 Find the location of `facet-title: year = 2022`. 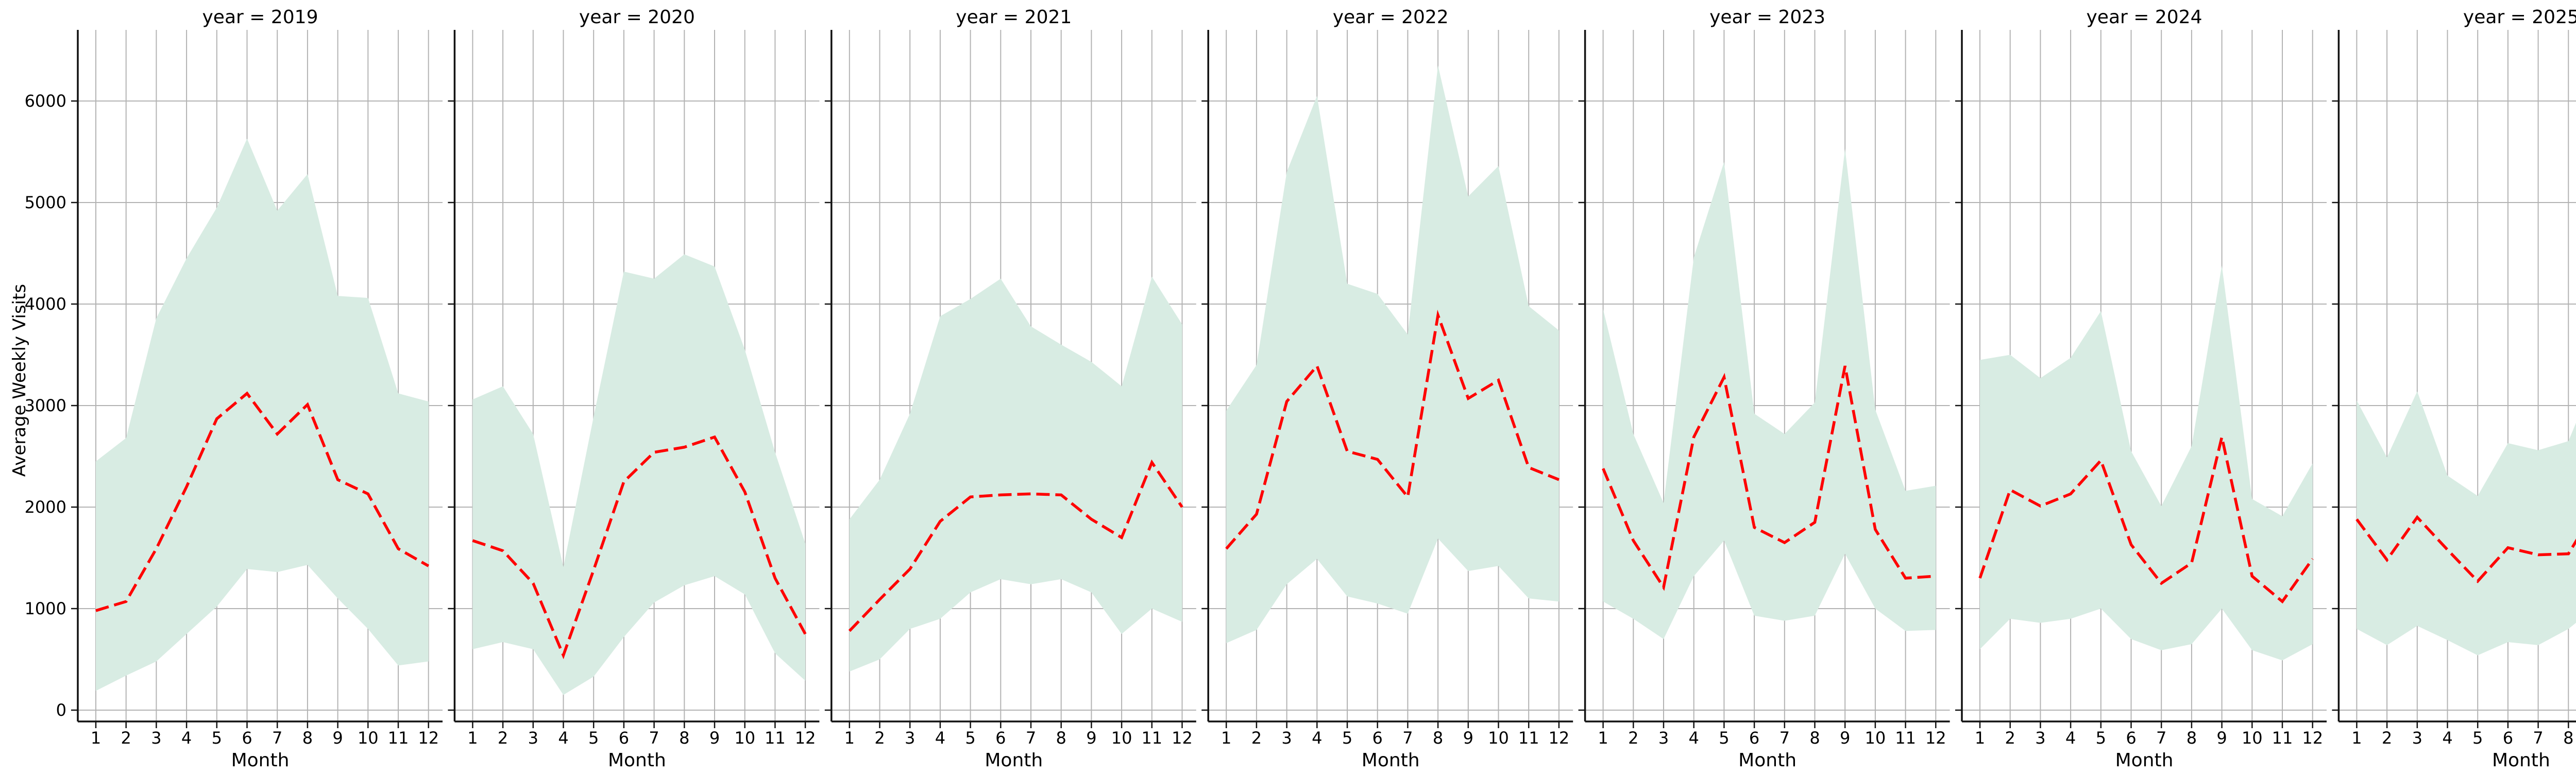

facet-title: year = 2022 is located at coordinates (1391, 17).